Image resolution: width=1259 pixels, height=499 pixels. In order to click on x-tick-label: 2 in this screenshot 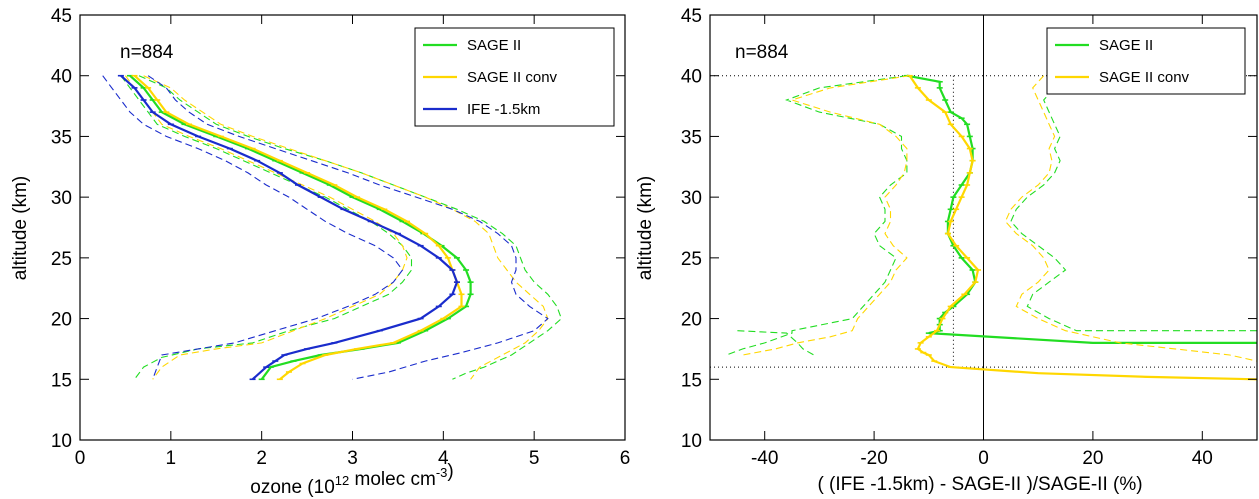, I will do `click(261, 458)`.